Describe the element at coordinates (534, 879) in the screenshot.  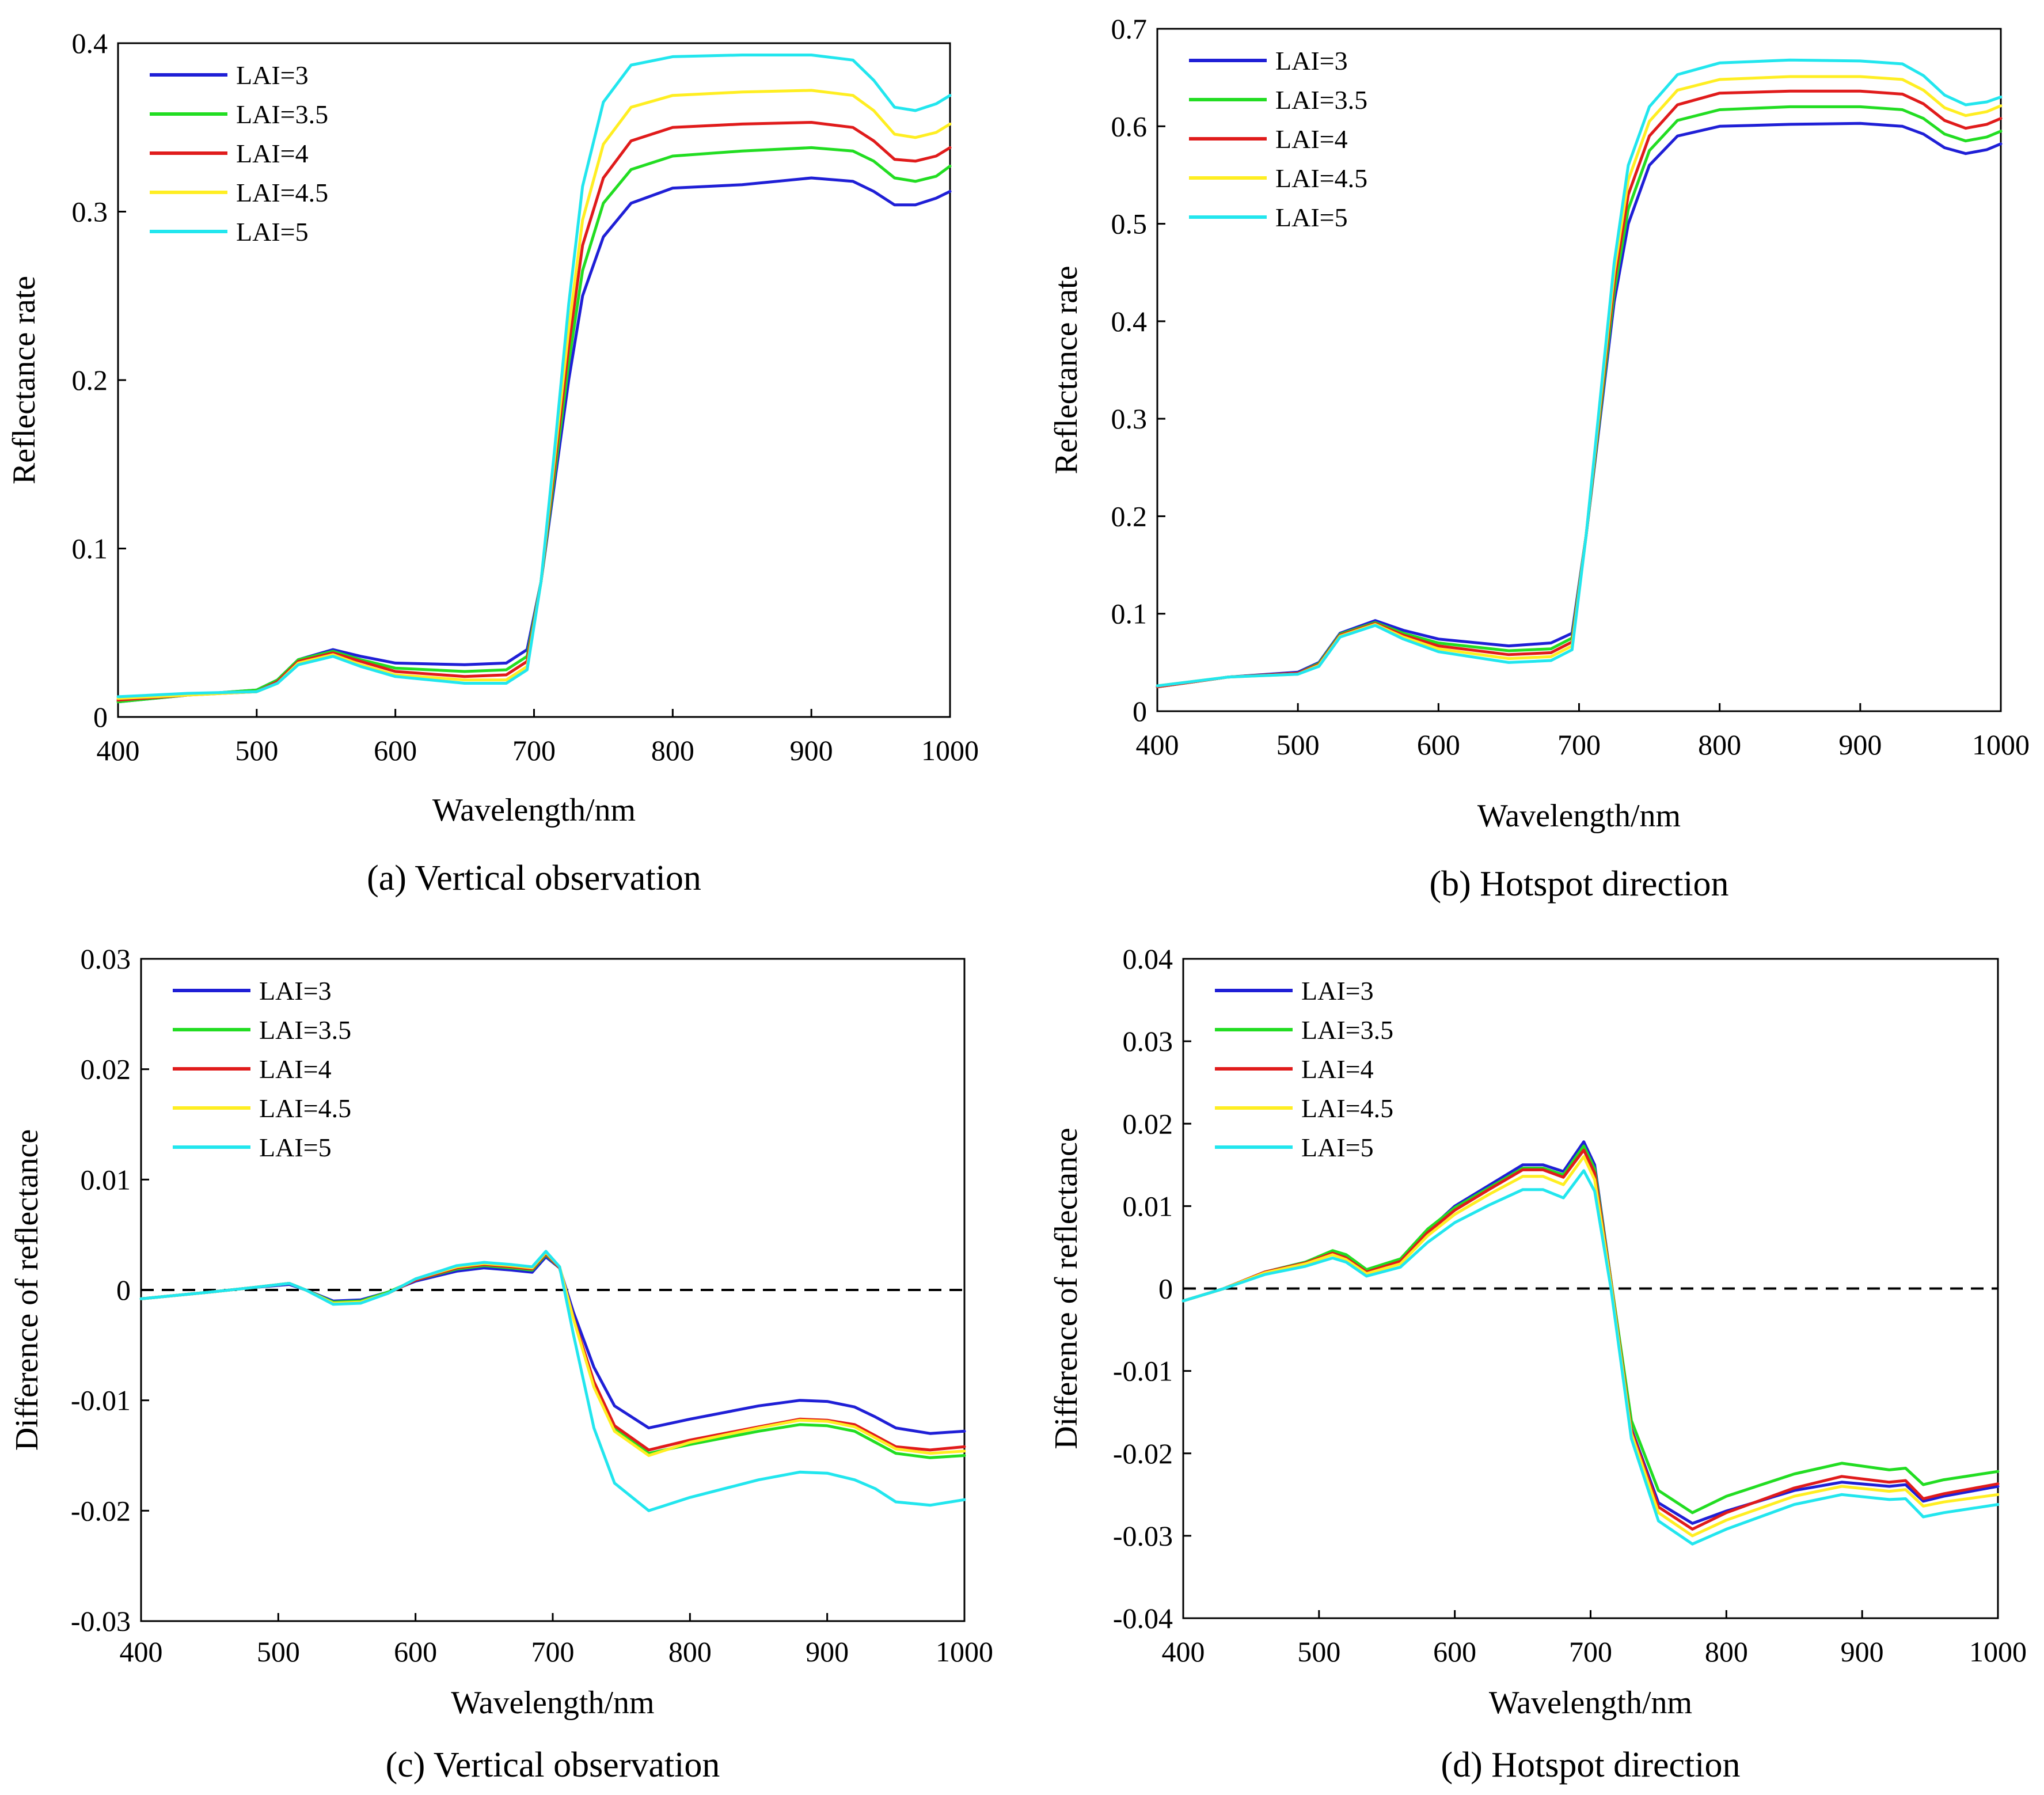
I see `chart-caption: (a) Vertical observation` at that location.